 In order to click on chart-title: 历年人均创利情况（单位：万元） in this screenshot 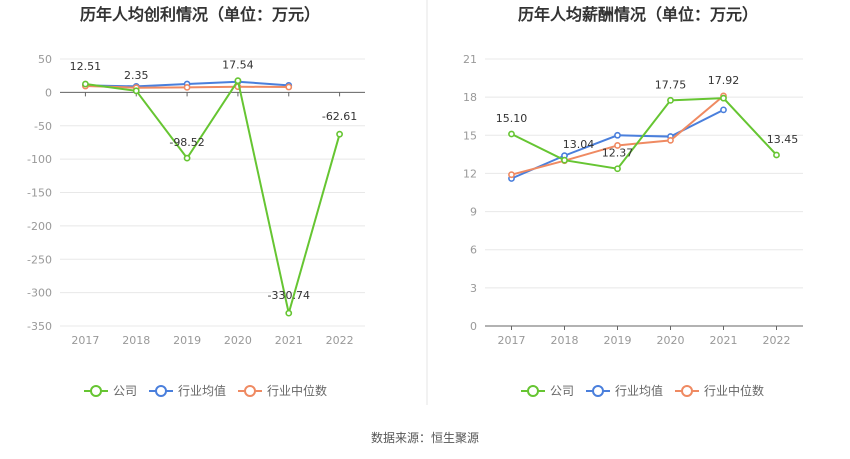, I will do `click(200, 14)`.